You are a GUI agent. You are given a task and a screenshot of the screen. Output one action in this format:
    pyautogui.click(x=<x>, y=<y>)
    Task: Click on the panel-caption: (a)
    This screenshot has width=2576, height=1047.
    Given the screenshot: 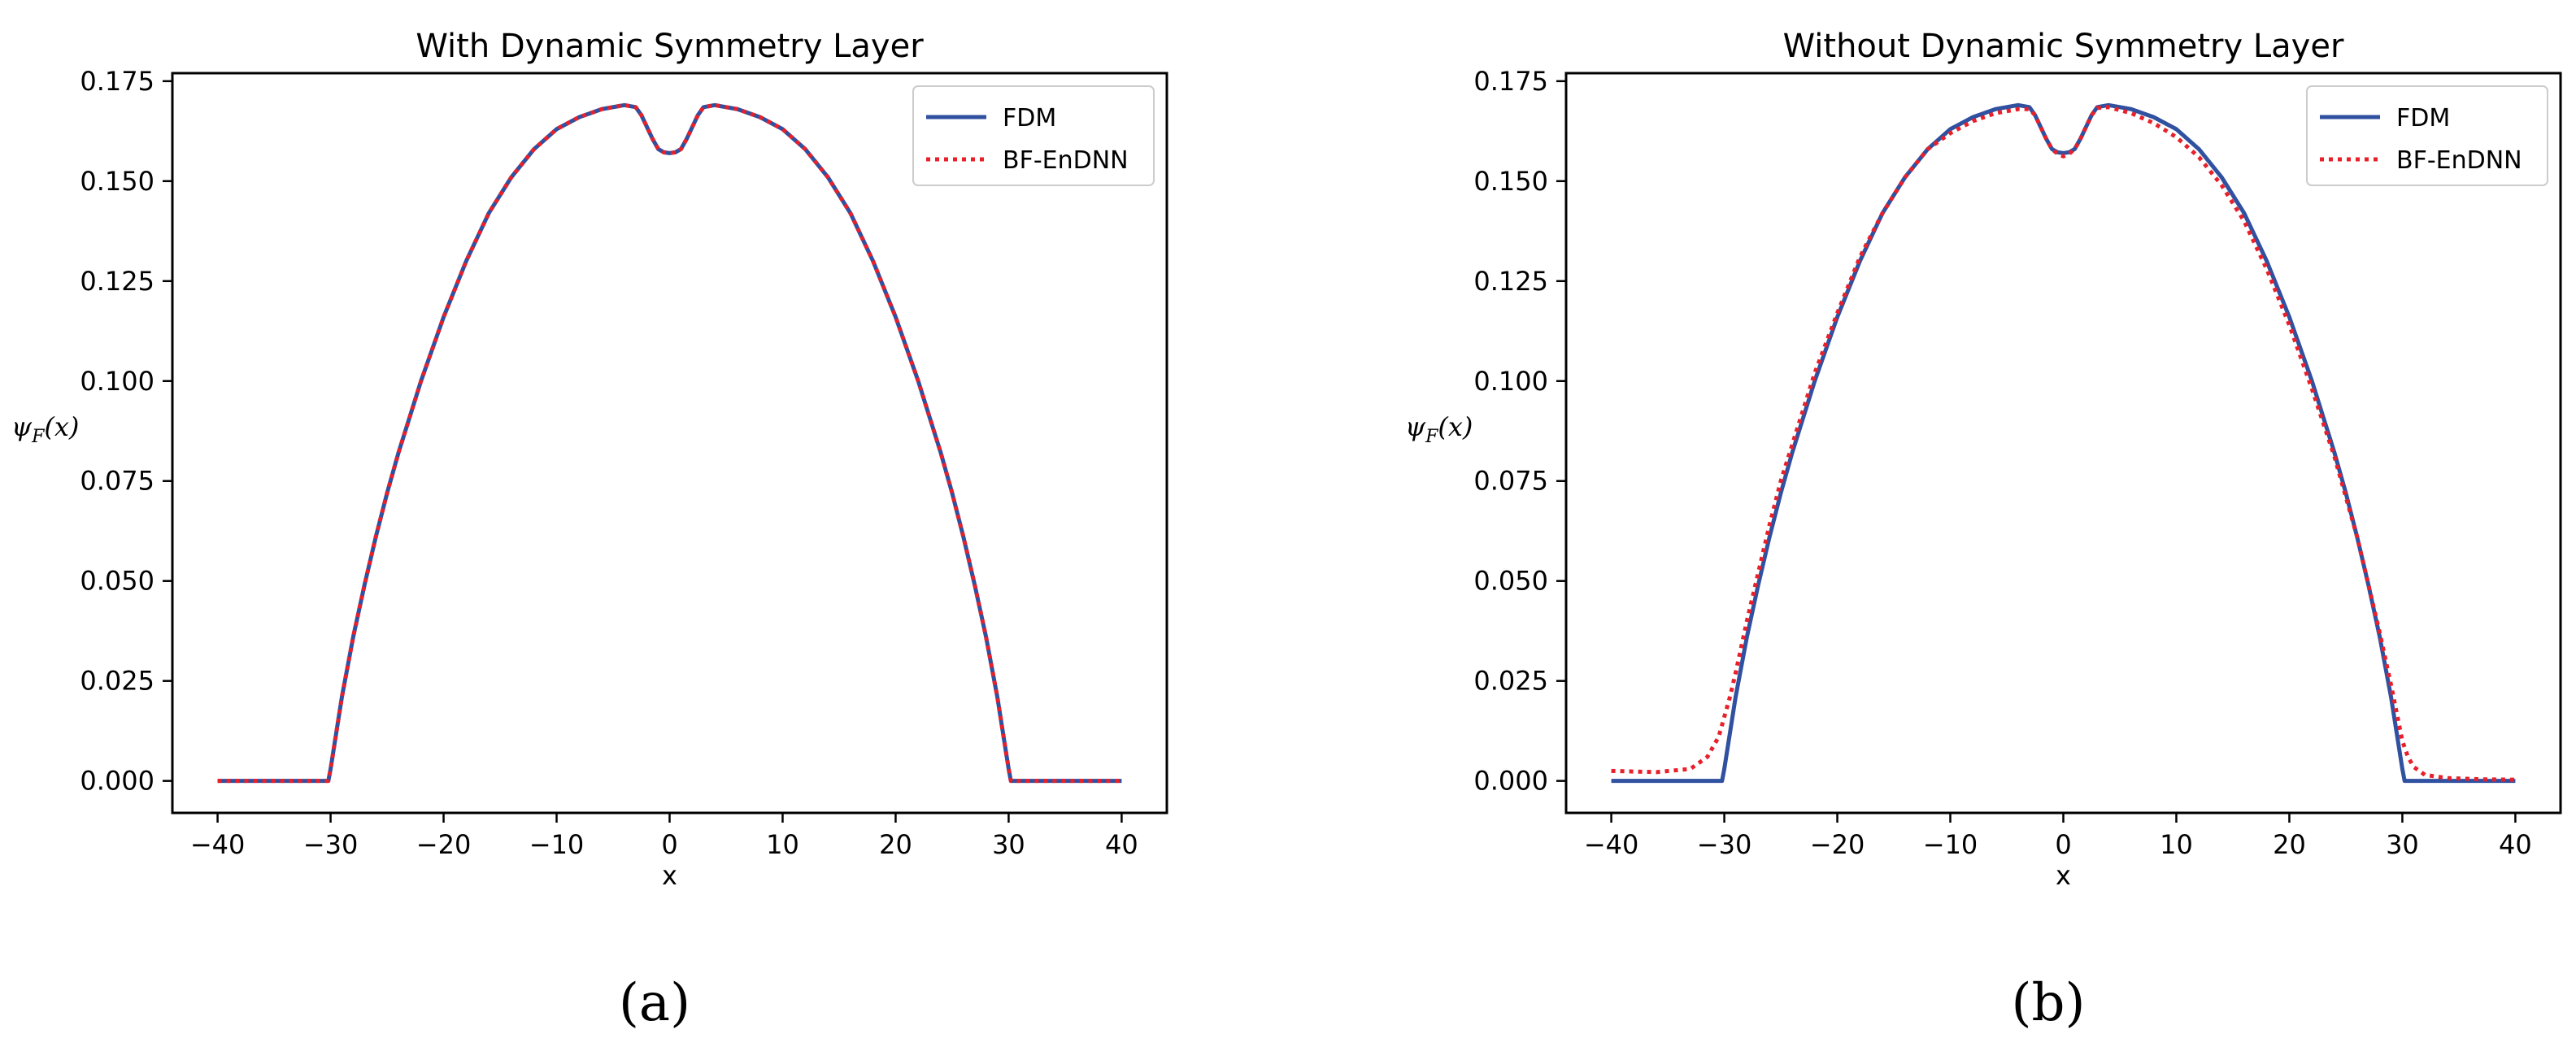 What is the action you would take?
    pyautogui.click(x=655, y=1003)
    